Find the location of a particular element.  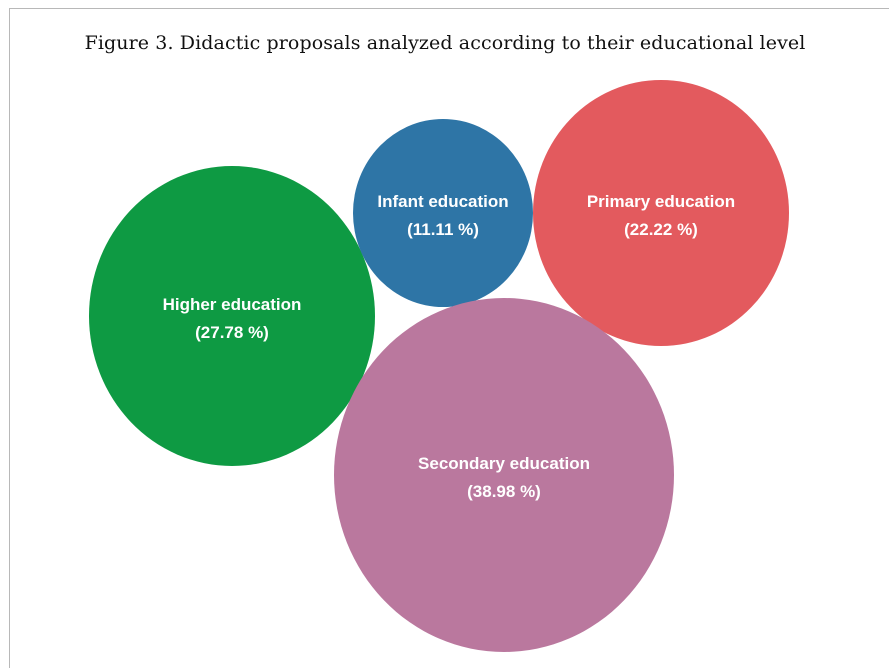

bubble-shape-primary-education is located at coordinates (661, 213).